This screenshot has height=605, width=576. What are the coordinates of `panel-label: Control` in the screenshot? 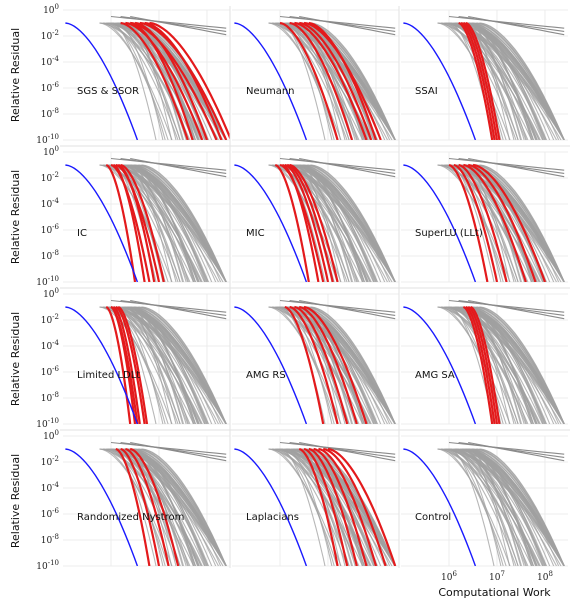 It's located at (433, 517).